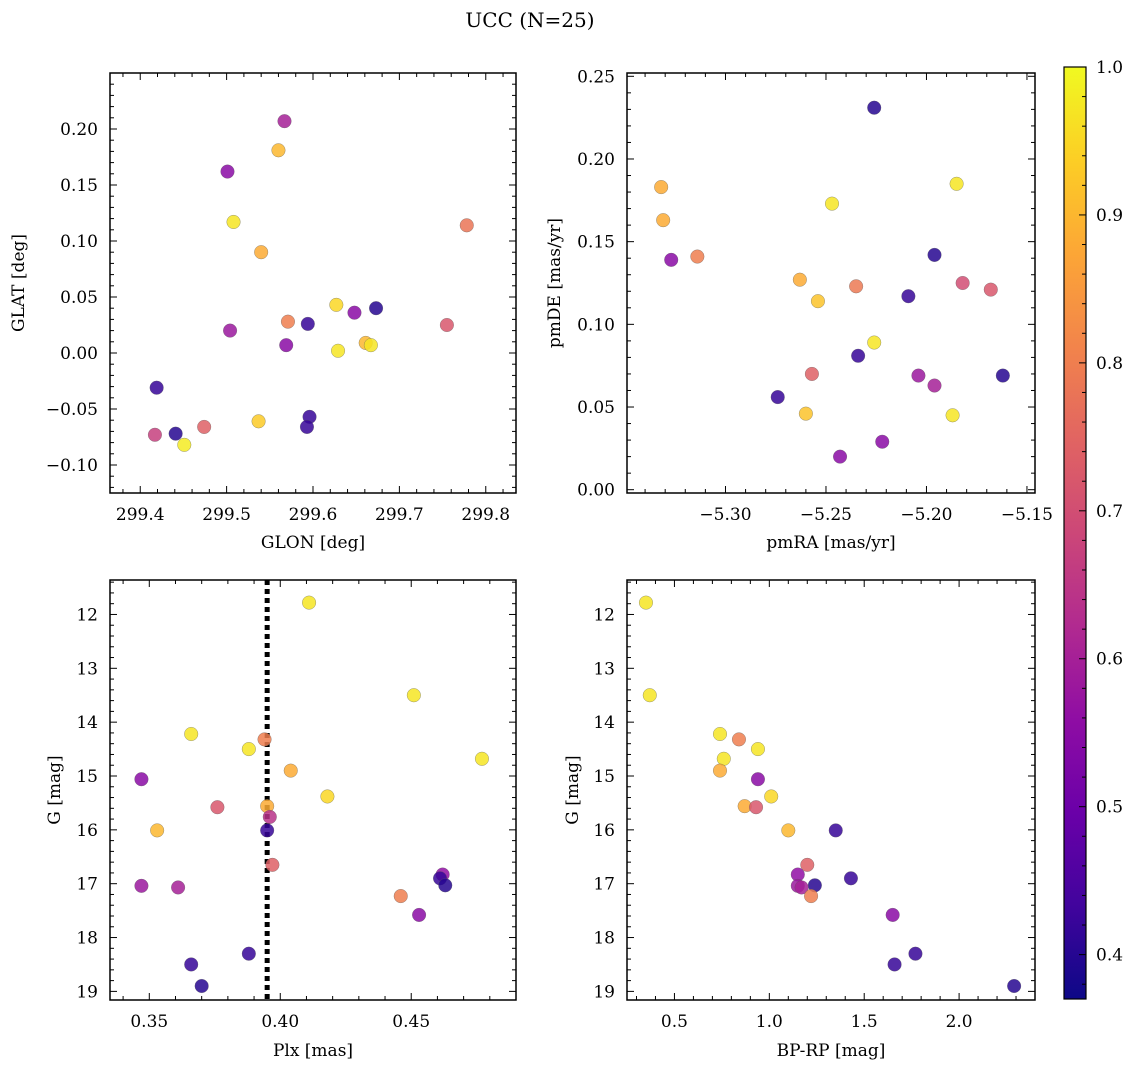 This screenshot has width=1136, height=1067. Describe the element at coordinates (596, 491) in the screenshot. I see `y-tick-label: 0.00` at that location.